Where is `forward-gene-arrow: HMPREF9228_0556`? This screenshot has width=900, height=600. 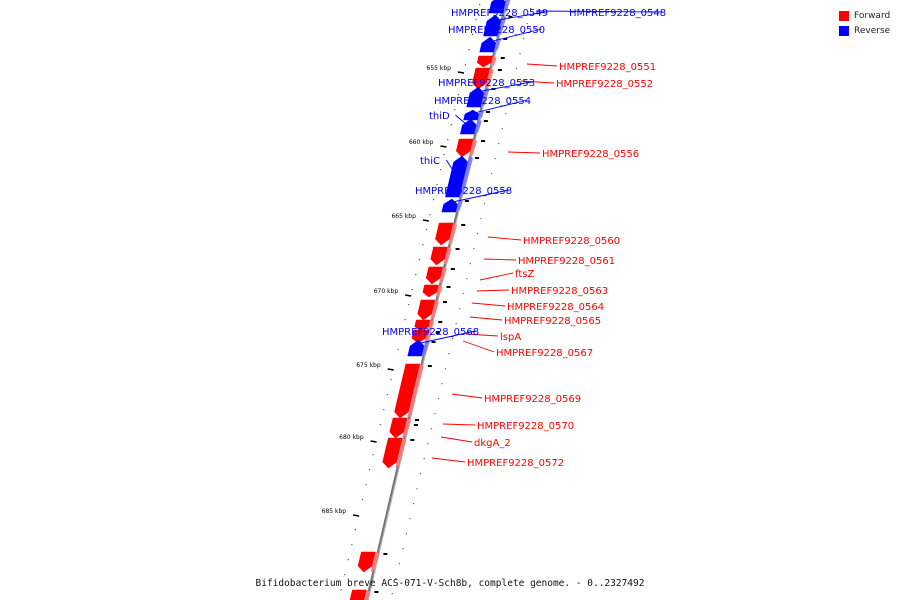
forward-gene-arrow: HMPREF9228_0556 is located at coordinates (464, 148).